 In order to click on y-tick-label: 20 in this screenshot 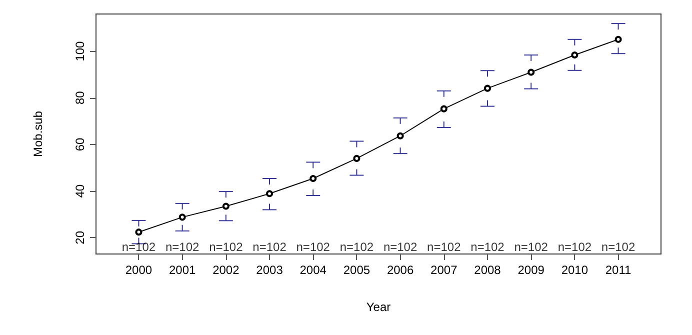, I will do `click(80, 237)`.